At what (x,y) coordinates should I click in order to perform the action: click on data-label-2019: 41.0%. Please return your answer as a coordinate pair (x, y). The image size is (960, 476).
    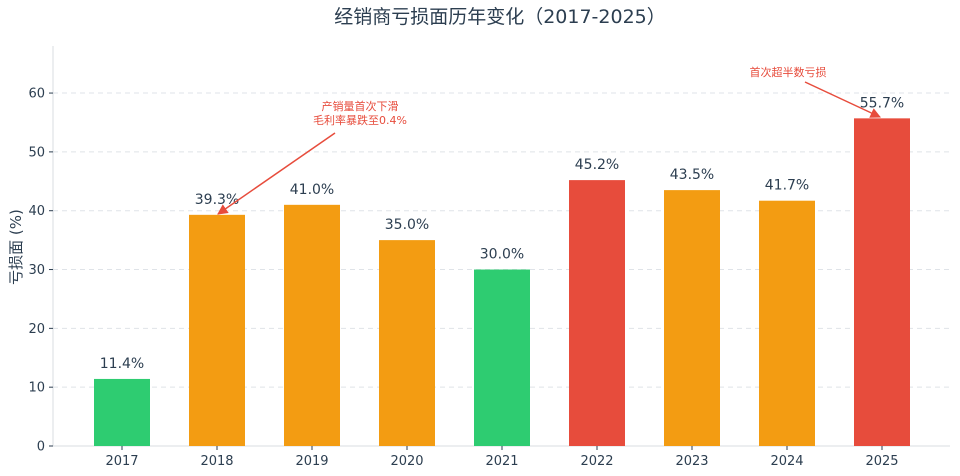
    Looking at the image, I should click on (312, 190).